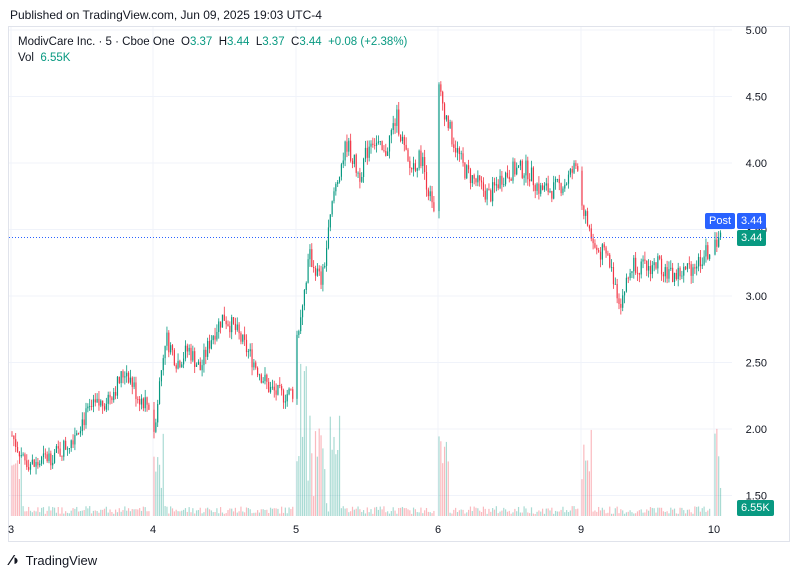  Describe the element at coordinates (756, 98) in the screenshot. I see `y-tick-label: 4.50` at that location.